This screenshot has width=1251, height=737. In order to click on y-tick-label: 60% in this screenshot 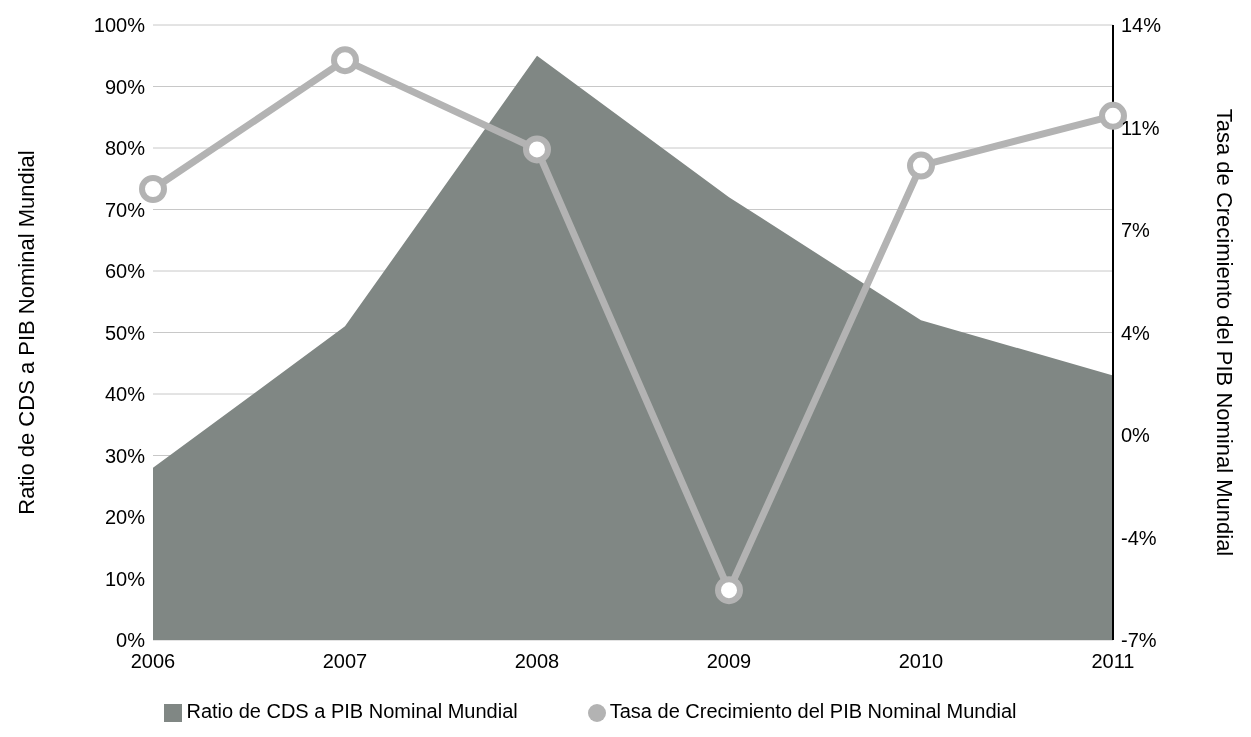, I will do `click(125, 271)`.